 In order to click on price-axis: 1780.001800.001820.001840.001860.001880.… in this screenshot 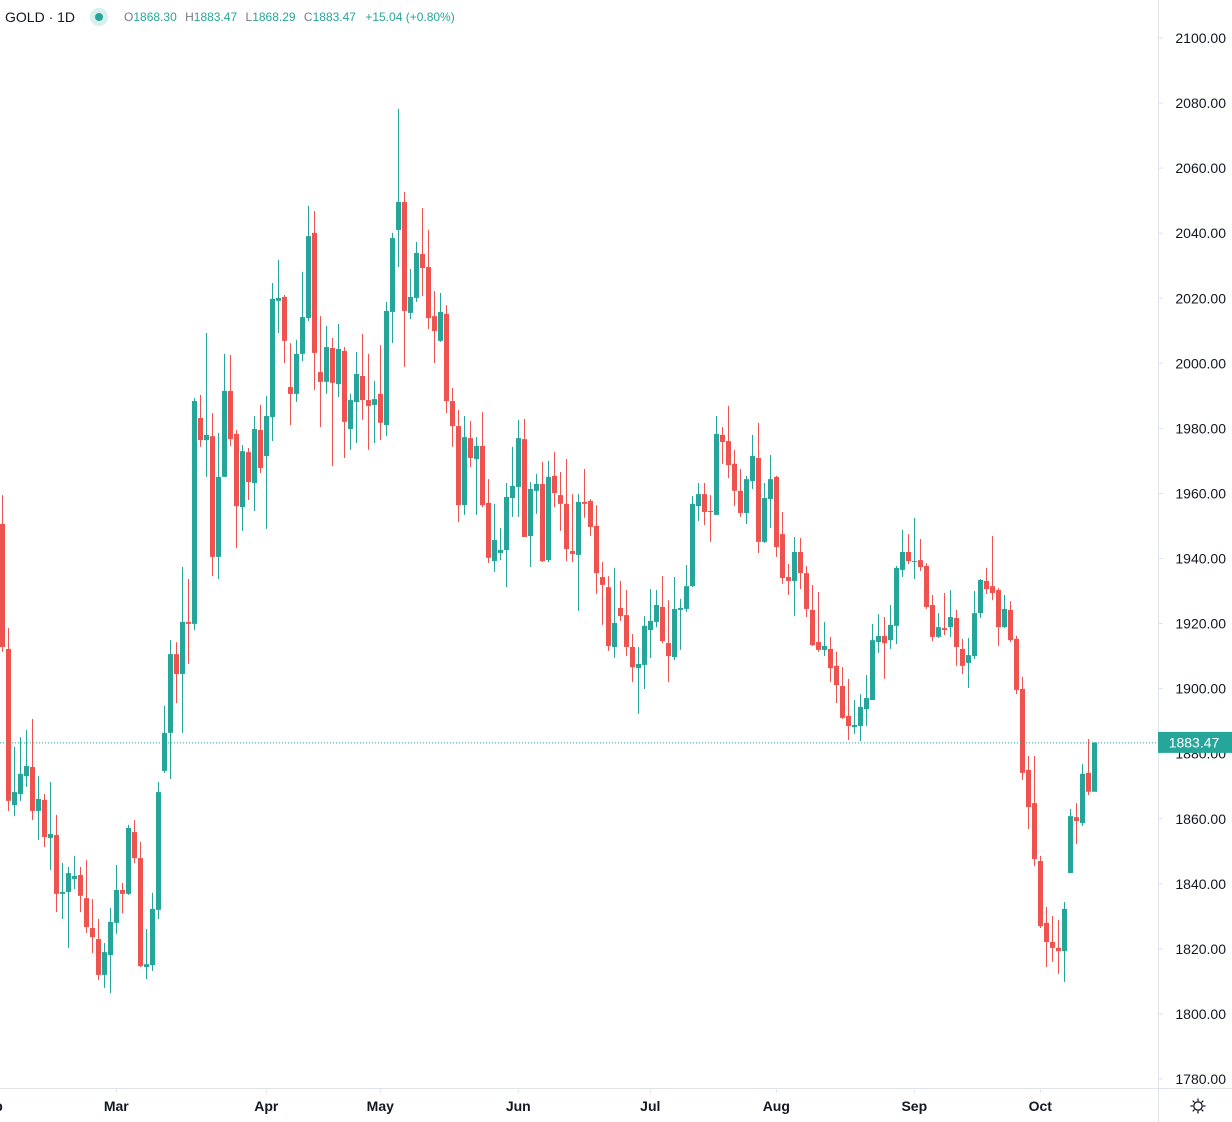, I will do `click(1192, 558)`.